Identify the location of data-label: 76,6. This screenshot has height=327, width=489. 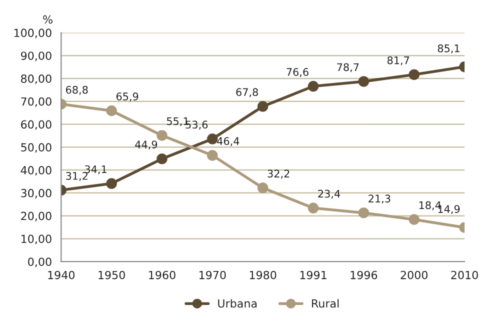
(297, 72).